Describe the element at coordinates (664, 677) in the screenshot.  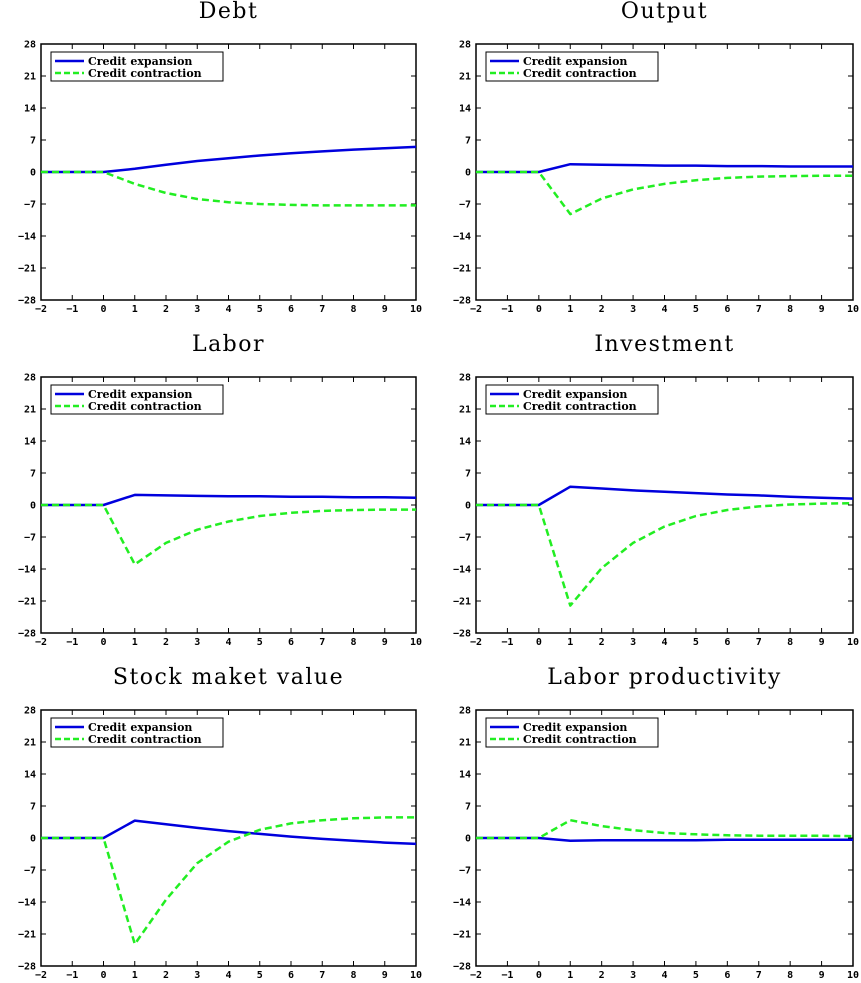
I see `panel-title: Labor productivity` at that location.